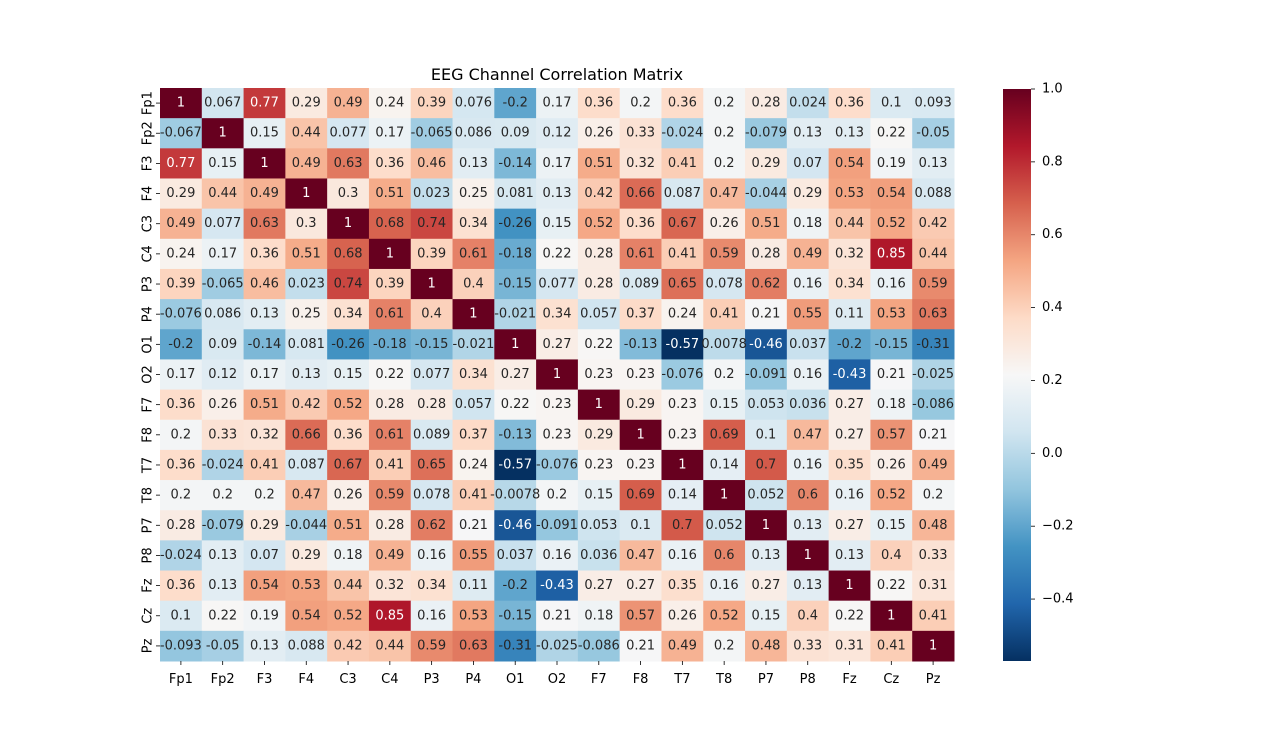 The height and width of the screenshot is (744, 1280). What do you see at coordinates (724, 344) in the screenshot?
I see `cell-label: 0.0078` at bounding box center [724, 344].